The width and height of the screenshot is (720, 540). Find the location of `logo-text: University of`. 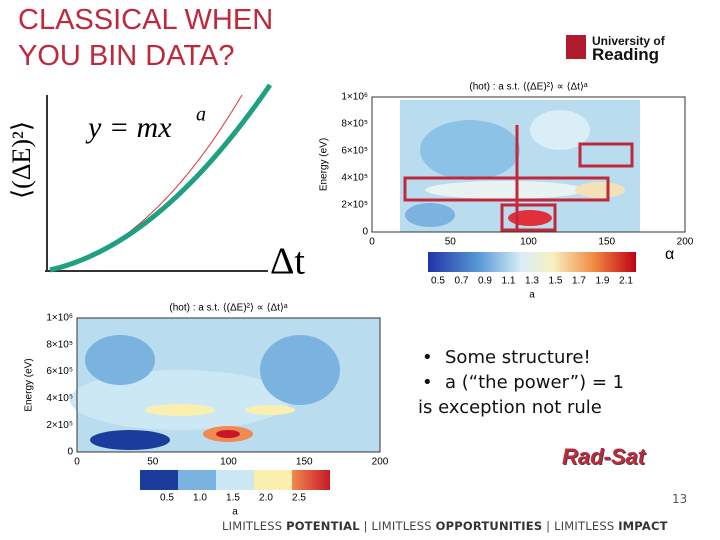

logo-text: University of is located at coordinates (628, 41).